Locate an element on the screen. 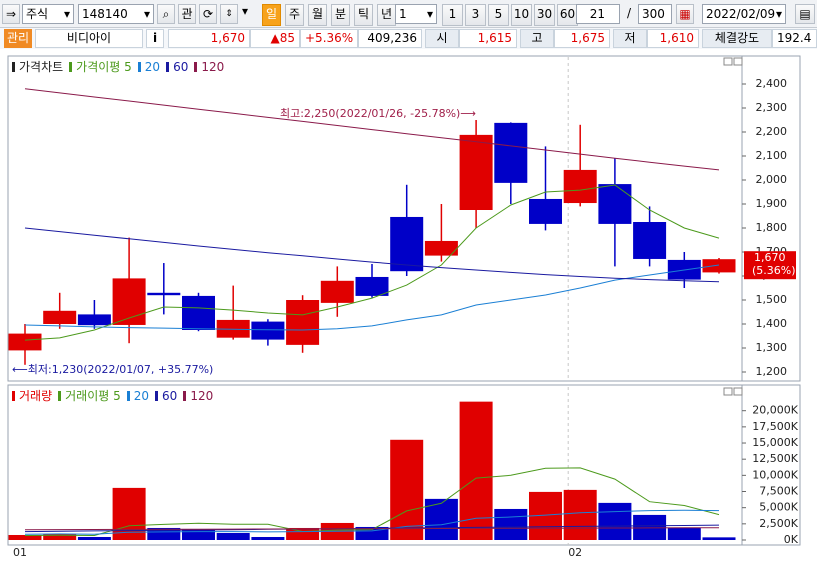 This screenshot has height=563, width=817. interval-button: 3 is located at coordinates (475, 15).